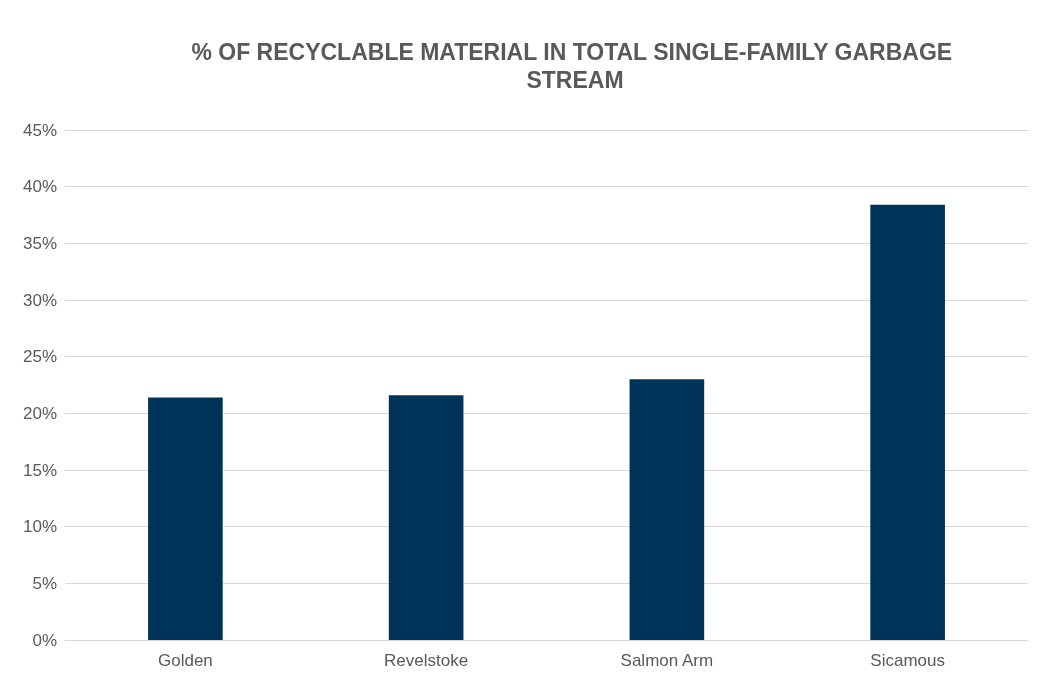 This screenshot has width=1043, height=692. Describe the element at coordinates (907, 660) in the screenshot. I see `x-tick-label: Sicamous` at that location.